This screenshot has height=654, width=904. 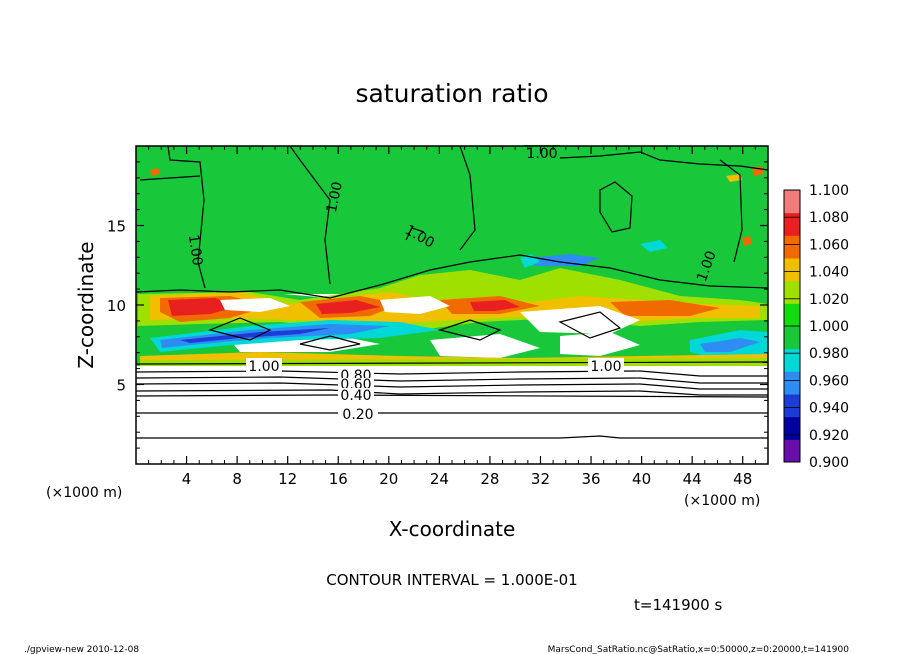 What do you see at coordinates (590, 479) in the screenshot?
I see `x-tick-label: 36` at bounding box center [590, 479].